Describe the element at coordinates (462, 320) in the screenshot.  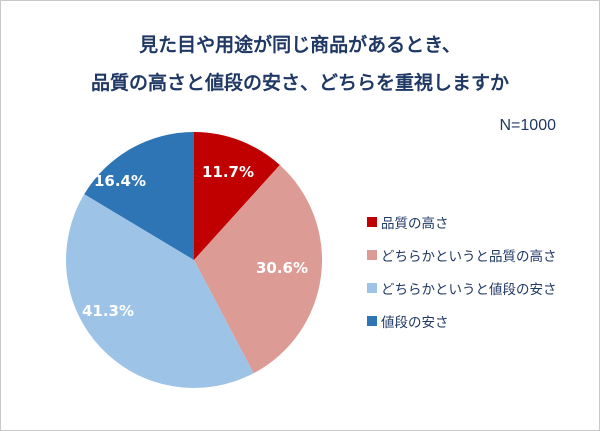
I see `legend-item: 値段の安さ` at that location.